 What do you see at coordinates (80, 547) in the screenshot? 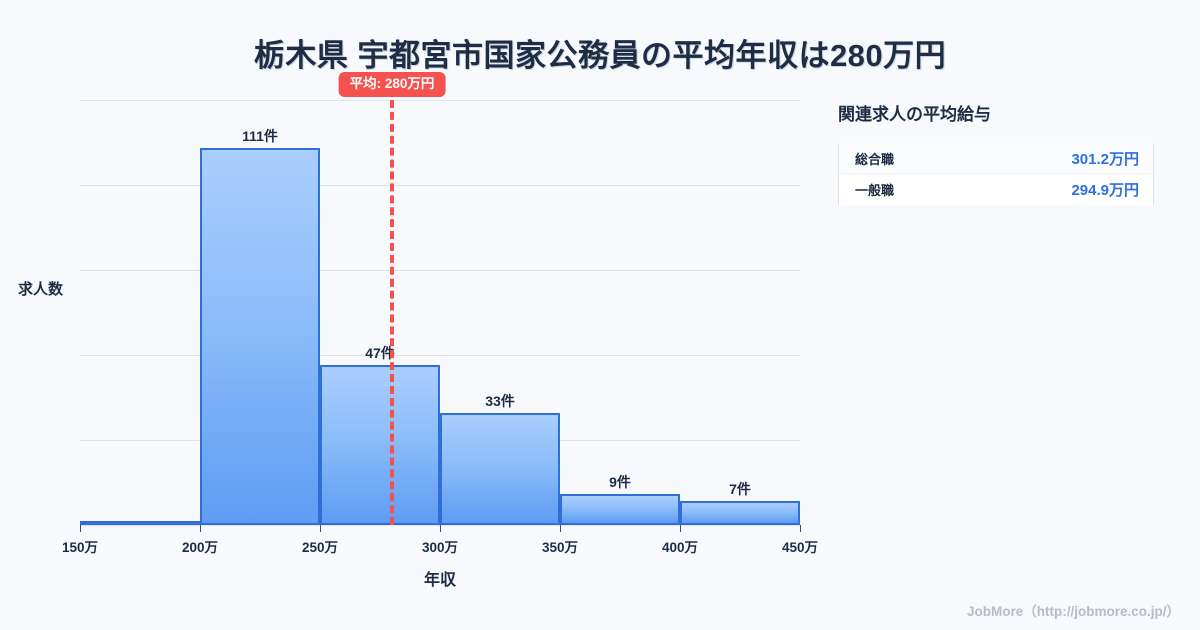
I see `x-axis-tick-label: 150万` at bounding box center [80, 547].